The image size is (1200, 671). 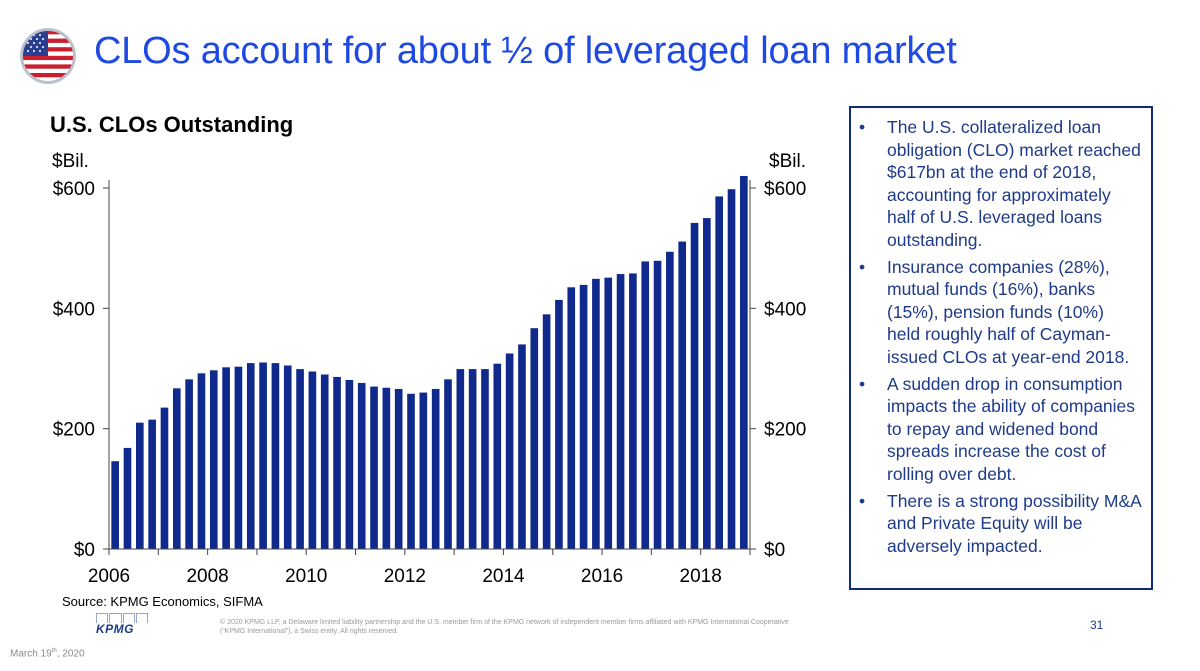 I want to click on kpmg-logo: KPMG, so click(x=122, y=628).